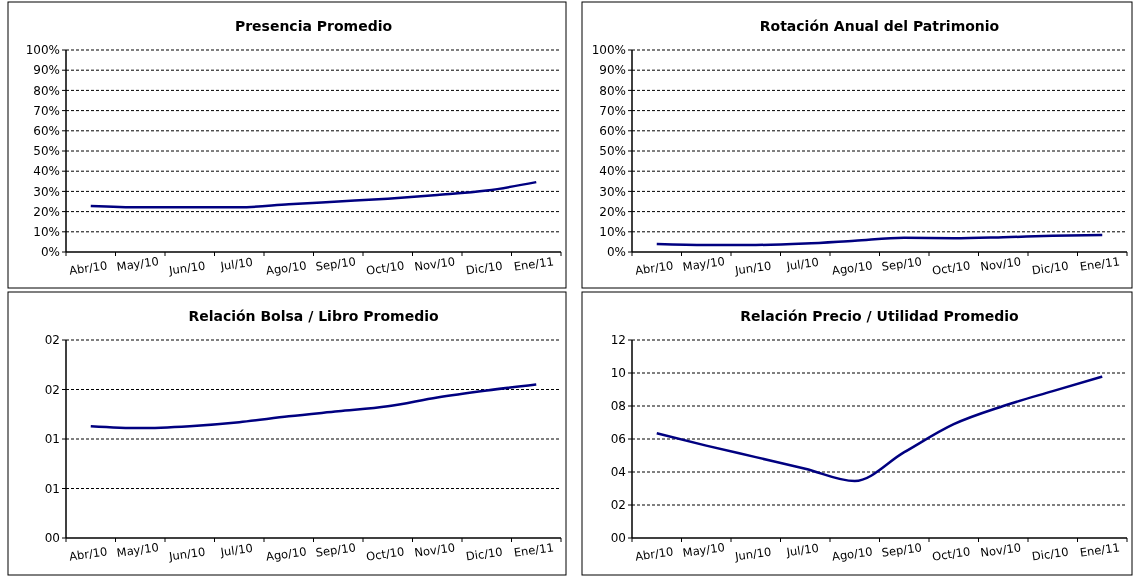 The height and width of the screenshot is (577, 1133). What do you see at coordinates (618, 439) in the screenshot?
I see `y-tick-label: 06` at bounding box center [618, 439].